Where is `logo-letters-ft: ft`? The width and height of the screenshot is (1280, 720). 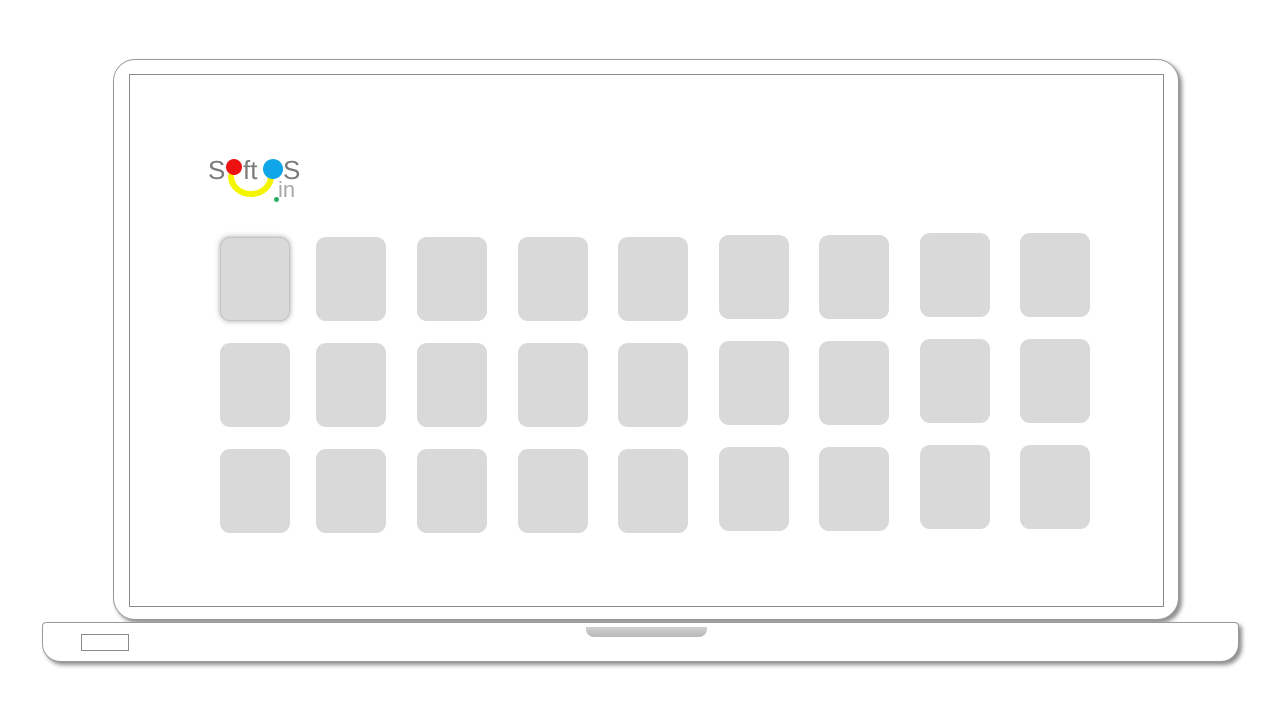 logo-letters-ft: ft is located at coordinates (250, 170).